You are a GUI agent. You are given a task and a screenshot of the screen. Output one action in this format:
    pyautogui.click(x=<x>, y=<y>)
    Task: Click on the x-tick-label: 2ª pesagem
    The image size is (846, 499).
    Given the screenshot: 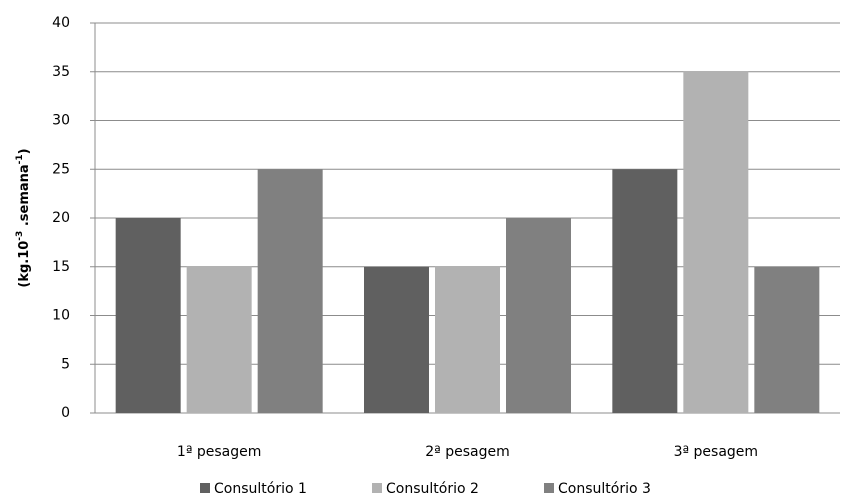 What is the action you would take?
    pyautogui.click(x=467, y=452)
    